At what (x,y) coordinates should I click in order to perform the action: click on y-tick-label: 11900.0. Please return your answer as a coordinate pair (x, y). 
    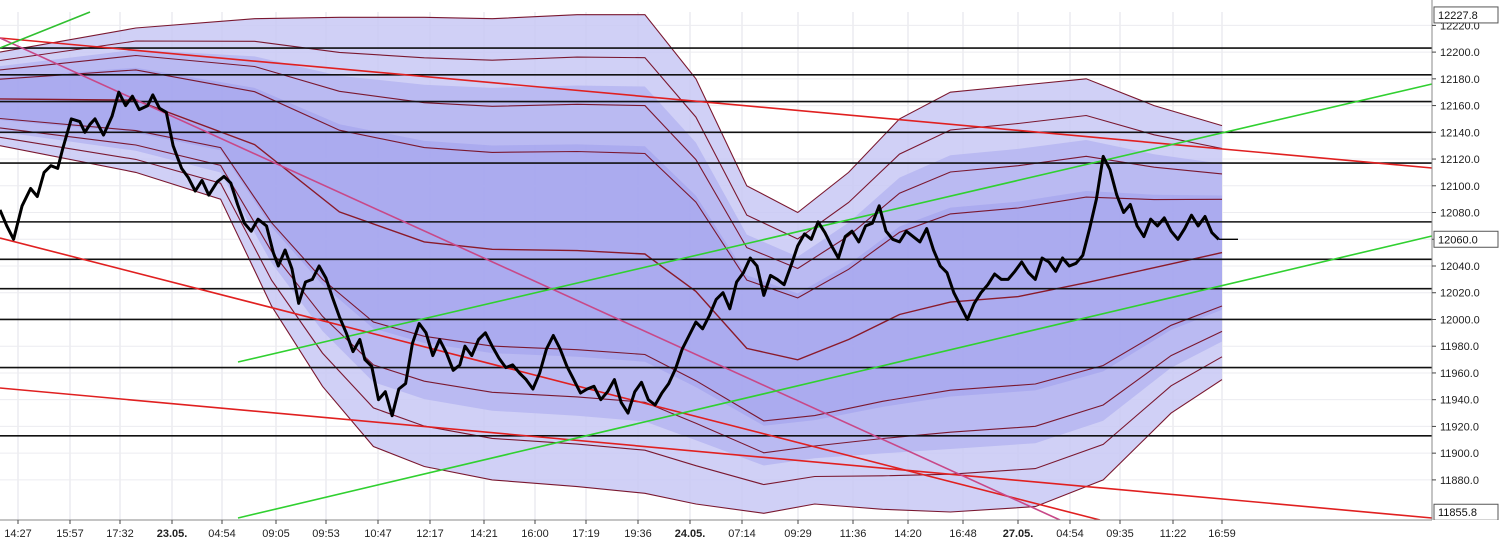
    Looking at the image, I should click on (1459, 454).